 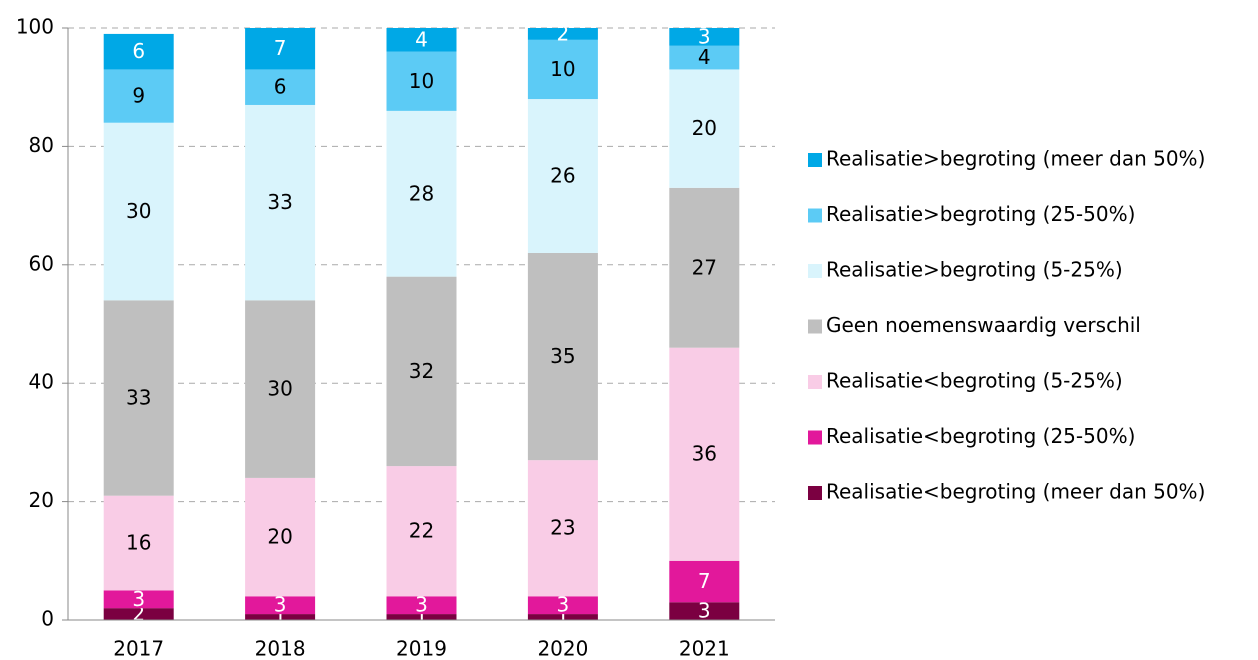 I want to click on data-label: 26, so click(x=562, y=176).